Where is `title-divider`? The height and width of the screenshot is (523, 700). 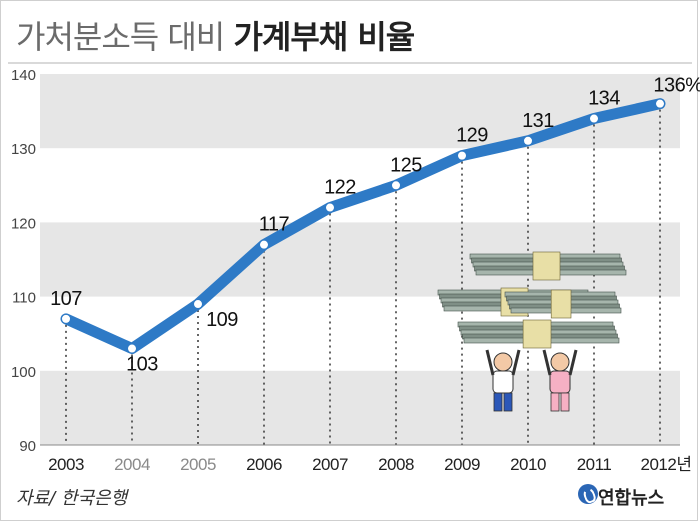 title-divider is located at coordinates (350, 63).